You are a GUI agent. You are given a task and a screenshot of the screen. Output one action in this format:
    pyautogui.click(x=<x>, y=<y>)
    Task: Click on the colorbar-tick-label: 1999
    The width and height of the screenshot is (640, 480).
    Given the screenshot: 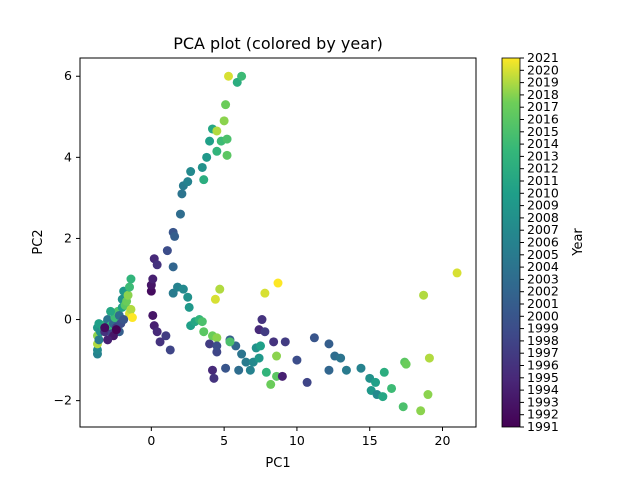 What is the action you would take?
    pyautogui.click(x=543, y=328)
    